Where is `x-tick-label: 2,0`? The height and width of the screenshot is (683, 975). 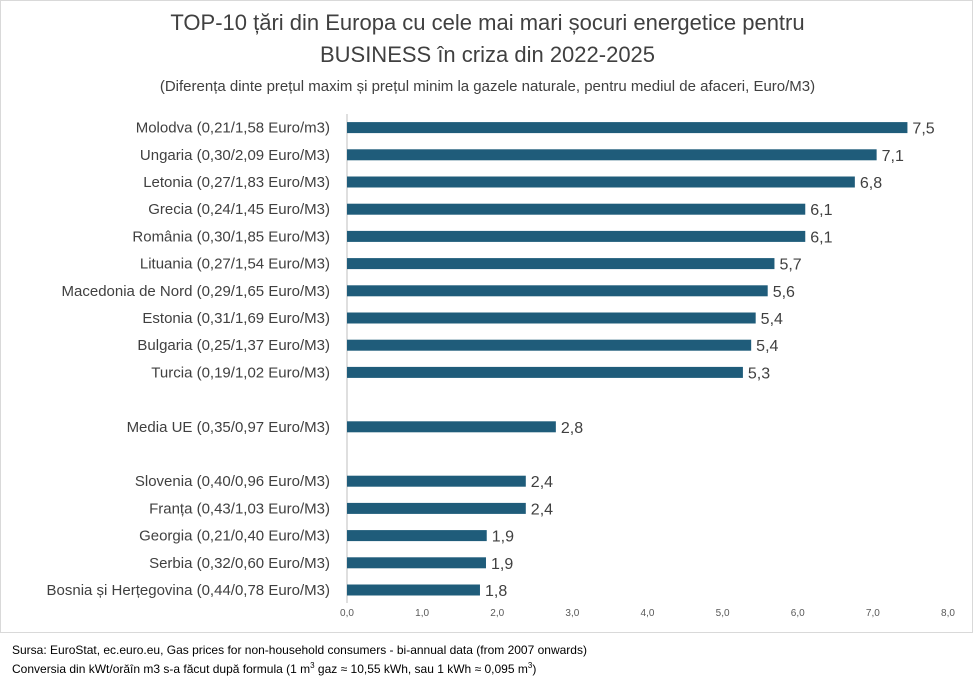 x-tick-label: 2,0 is located at coordinates (497, 613).